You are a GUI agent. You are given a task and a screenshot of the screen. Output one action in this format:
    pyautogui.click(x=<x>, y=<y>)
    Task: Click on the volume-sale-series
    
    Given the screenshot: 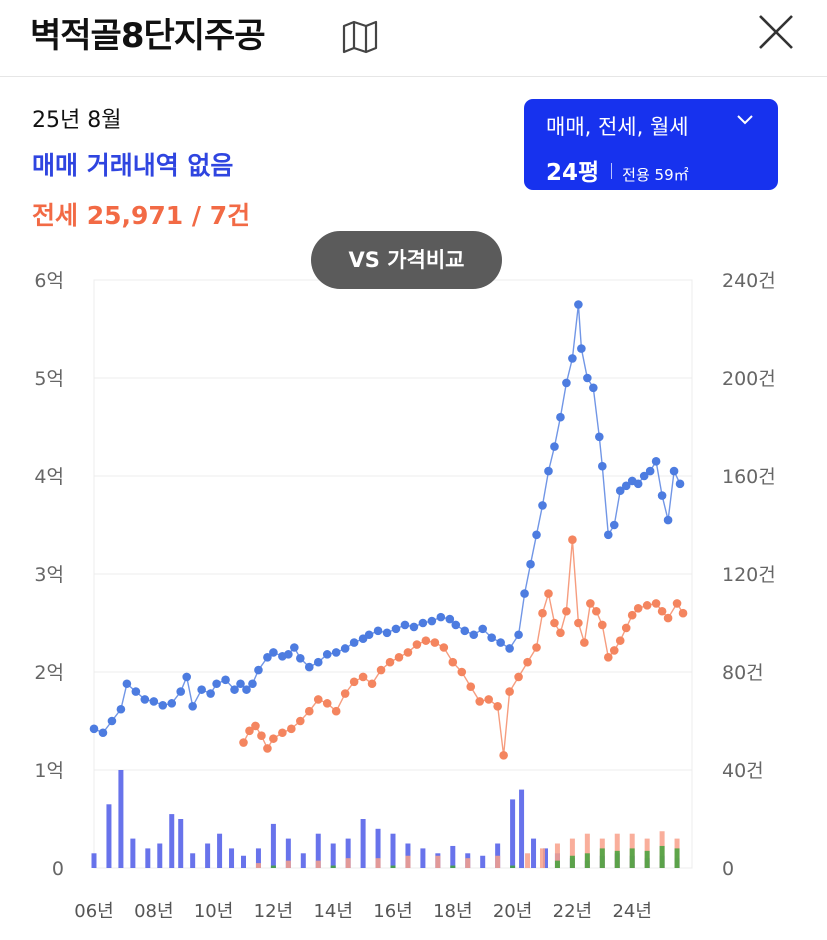 What is the action you would take?
    pyautogui.click(x=385, y=819)
    